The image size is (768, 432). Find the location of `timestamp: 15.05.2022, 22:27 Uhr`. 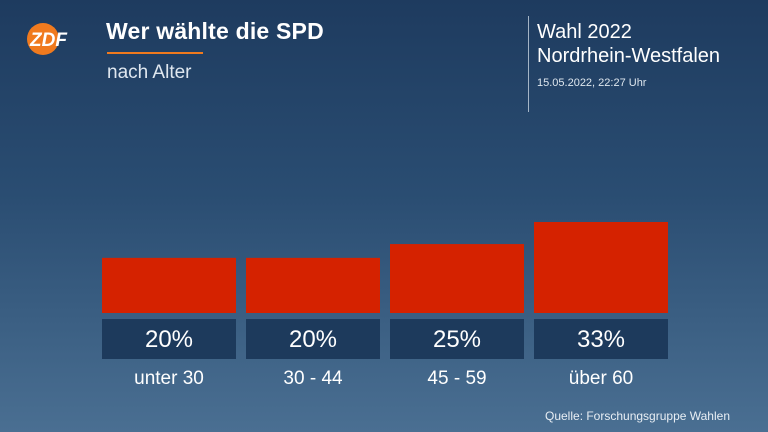

timestamp: 15.05.2022, 22:27 Uhr is located at coordinates (592, 83).